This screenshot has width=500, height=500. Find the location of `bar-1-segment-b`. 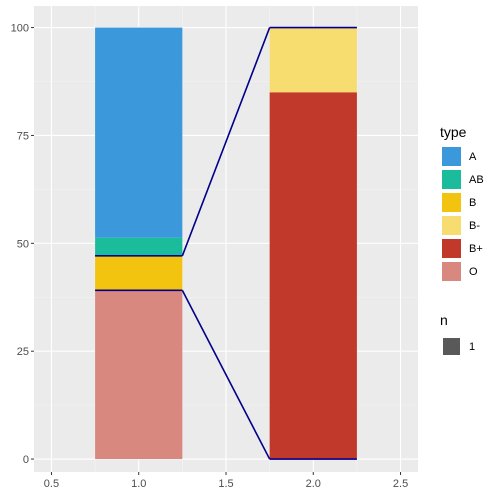

bar-1-segment-b is located at coordinates (139, 273).